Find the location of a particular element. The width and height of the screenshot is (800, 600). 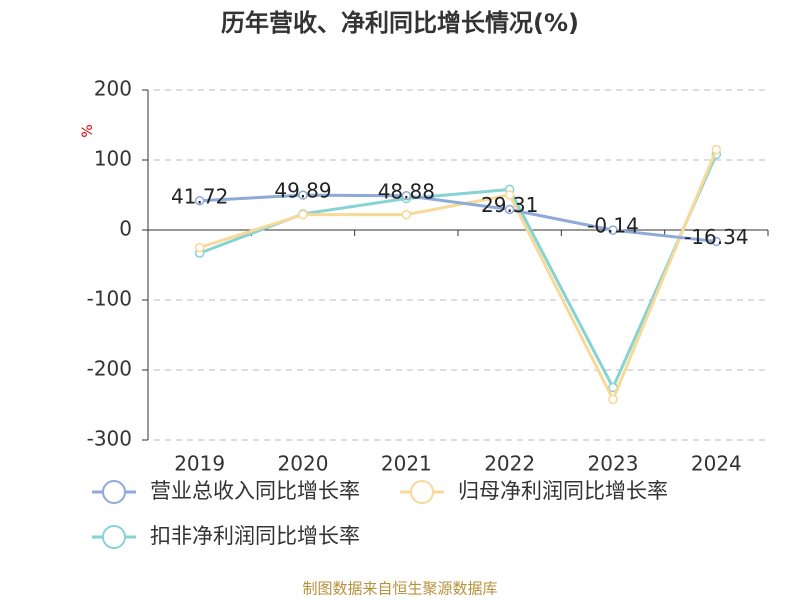

y-tick-label: -300 is located at coordinates (109, 439).